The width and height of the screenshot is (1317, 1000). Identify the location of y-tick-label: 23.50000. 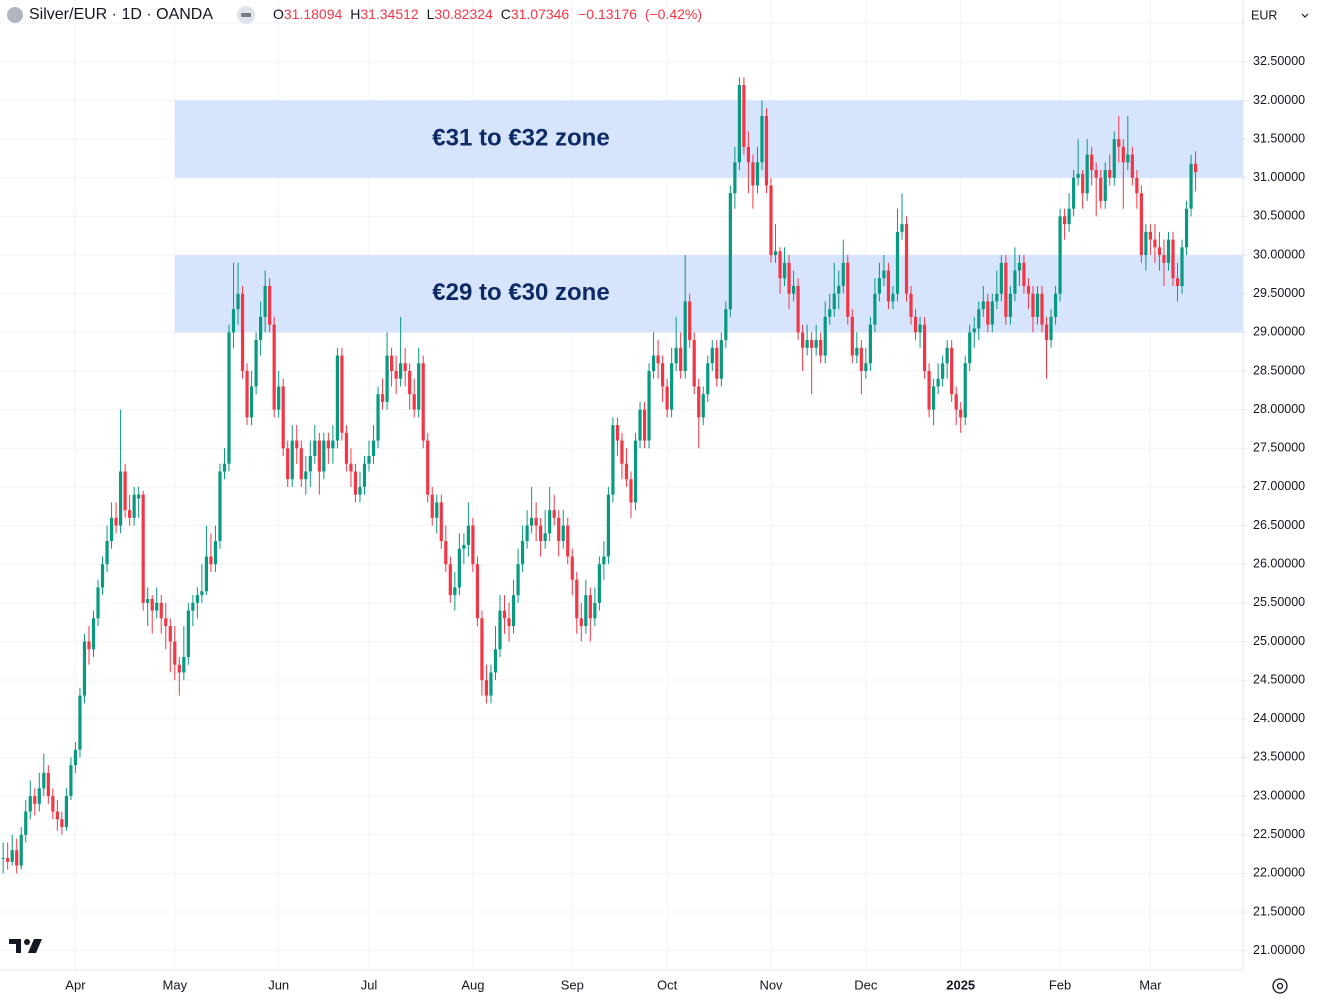
(1279, 757).